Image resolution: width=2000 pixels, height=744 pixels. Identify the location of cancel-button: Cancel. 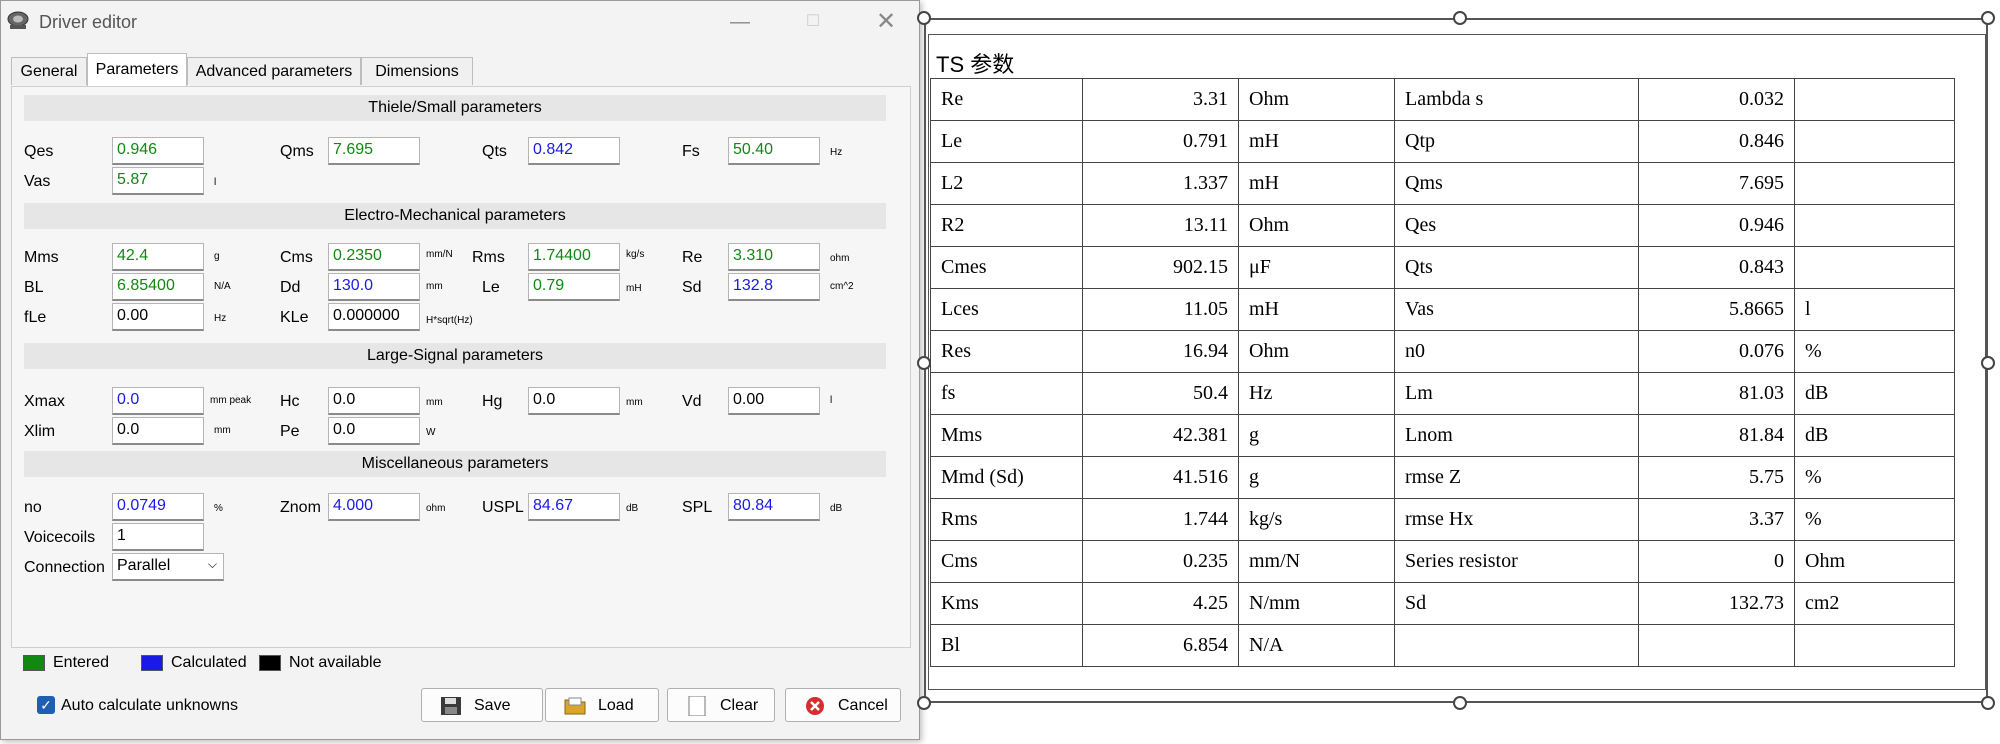
(843, 705).